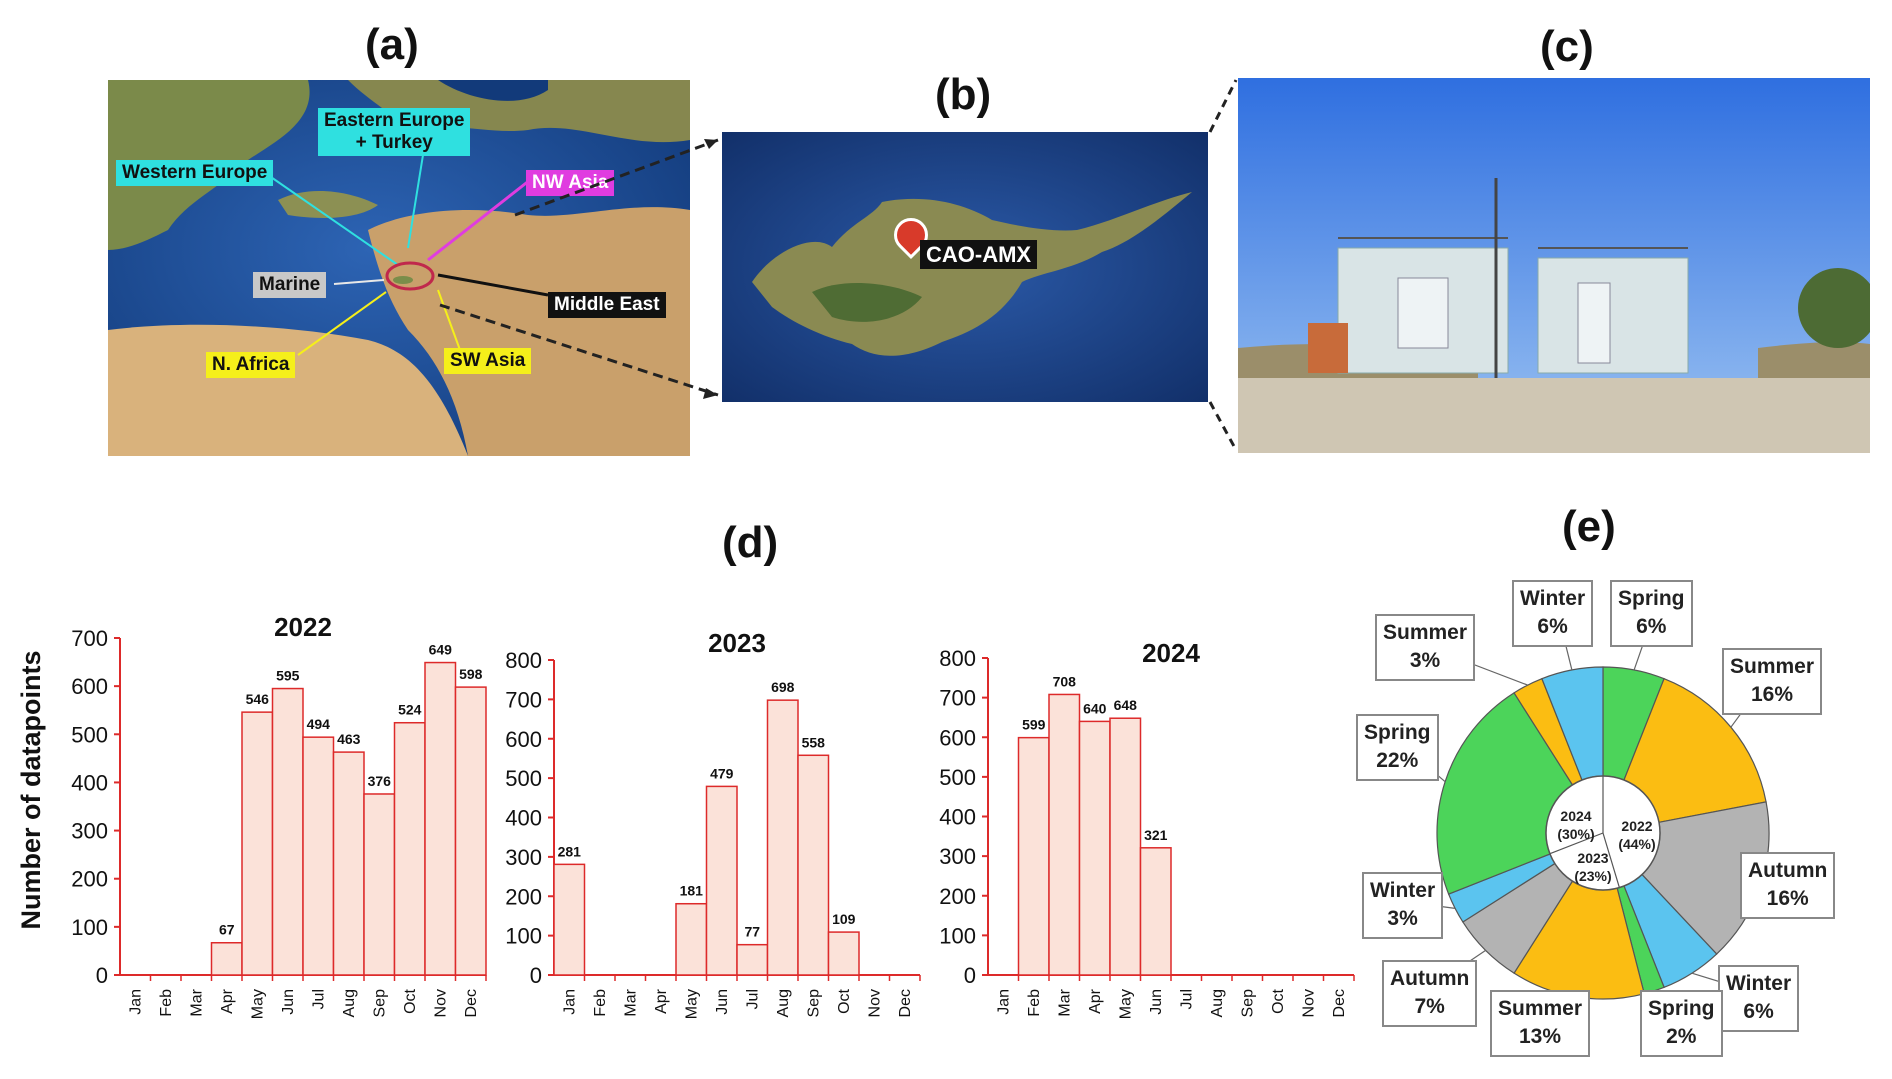 The width and height of the screenshot is (1892, 1079). Describe the element at coordinates (394, 120) in the screenshot. I see `label-eastern-europe-line1: Eastern Europe` at that location.